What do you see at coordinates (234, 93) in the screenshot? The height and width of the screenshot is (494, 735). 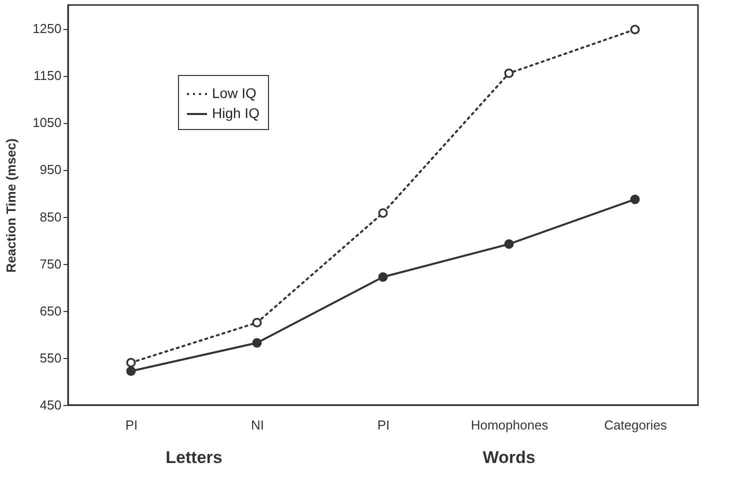 I see `legend-label: Low IQ` at bounding box center [234, 93].